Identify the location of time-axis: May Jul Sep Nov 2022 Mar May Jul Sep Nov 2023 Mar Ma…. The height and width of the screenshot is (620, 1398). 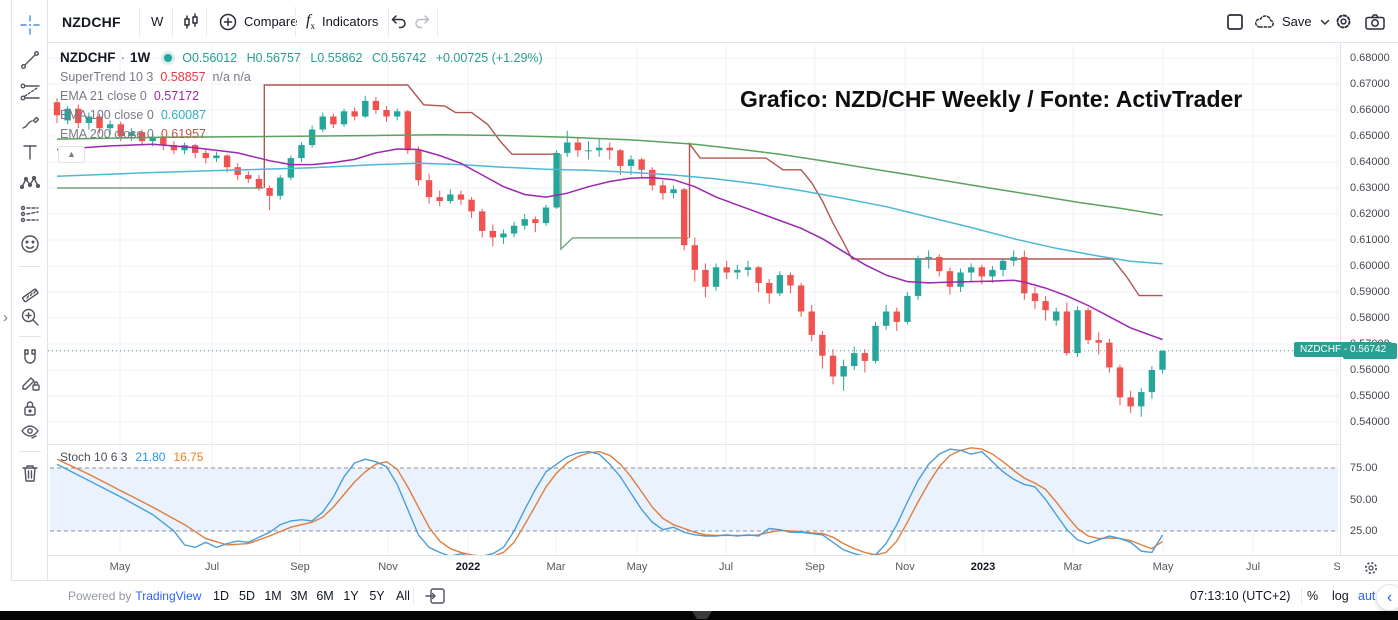
(723, 567).